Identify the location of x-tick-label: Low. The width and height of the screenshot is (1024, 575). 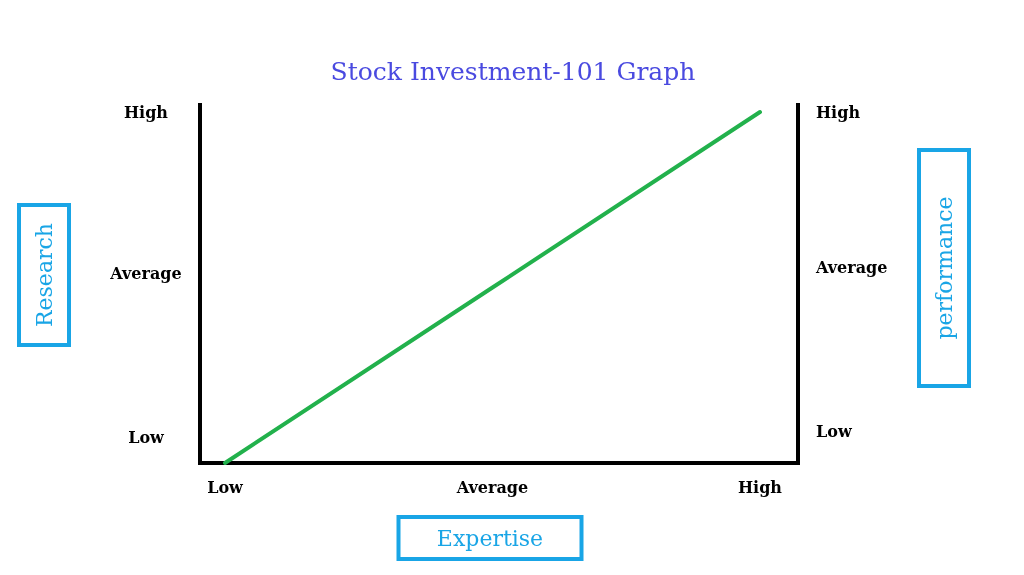
(226, 487).